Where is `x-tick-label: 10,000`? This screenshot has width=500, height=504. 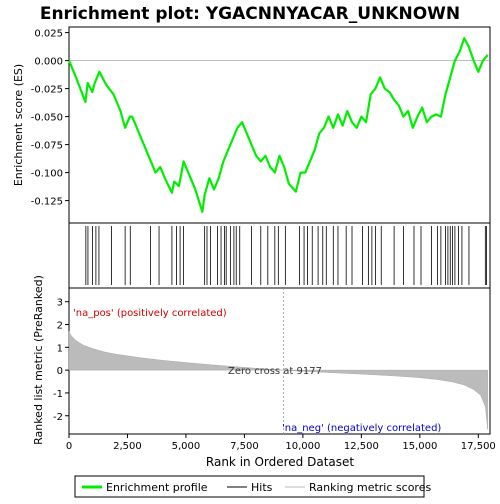
x-tick-label: 10,000 is located at coordinates (302, 446).